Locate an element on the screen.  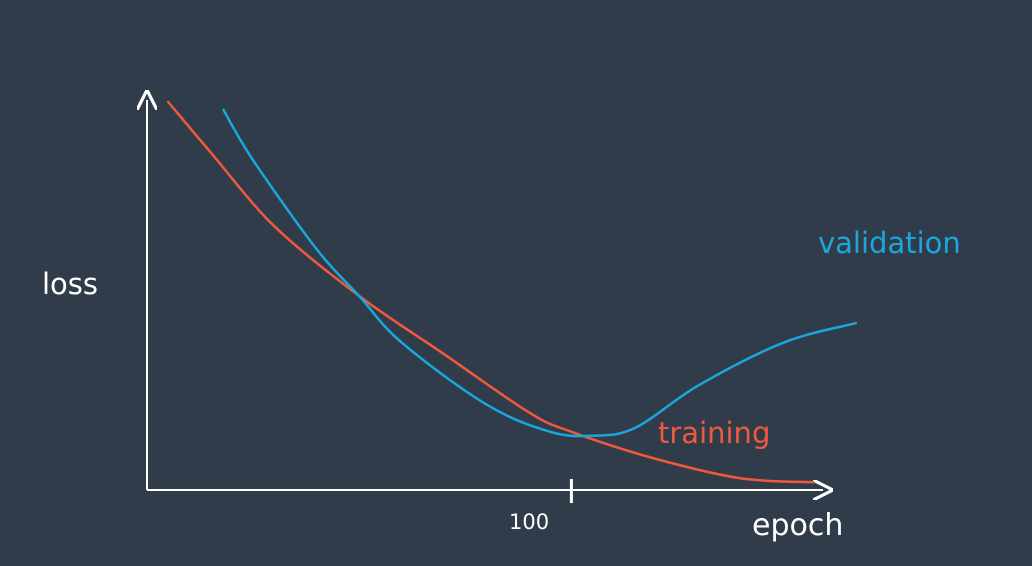
validation-series-label: validation is located at coordinates (889, 243).